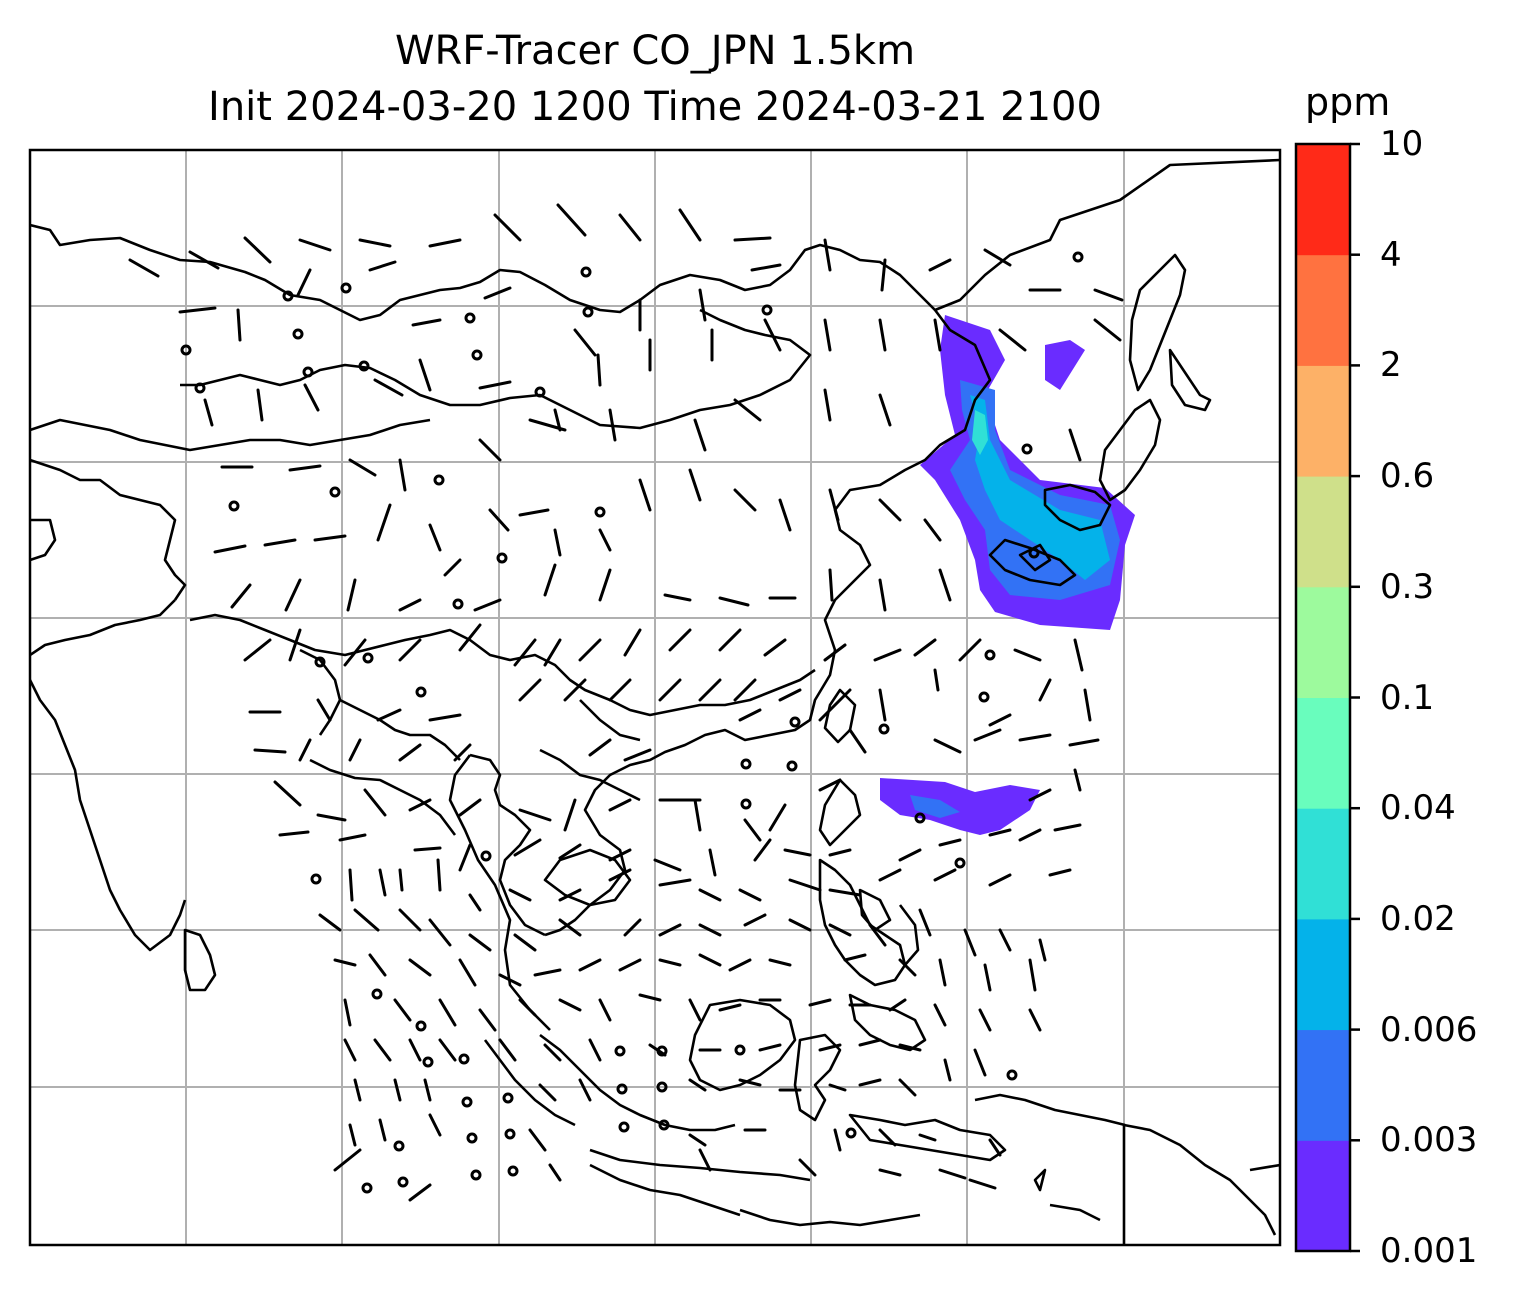 The height and width of the screenshot is (1306, 1528). Describe the element at coordinates (1348, 102) in the screenshot. I see `colorbar-unit-label: ppm` at that location.